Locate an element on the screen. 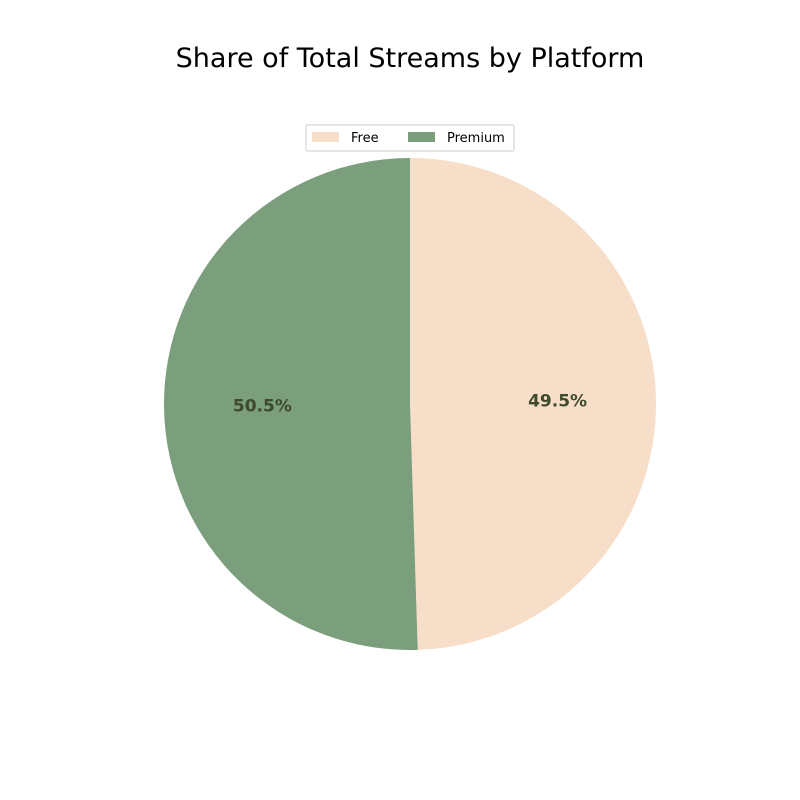 The image size is (800, 800). legend: Free Premium is located at coordinates (410, 138).